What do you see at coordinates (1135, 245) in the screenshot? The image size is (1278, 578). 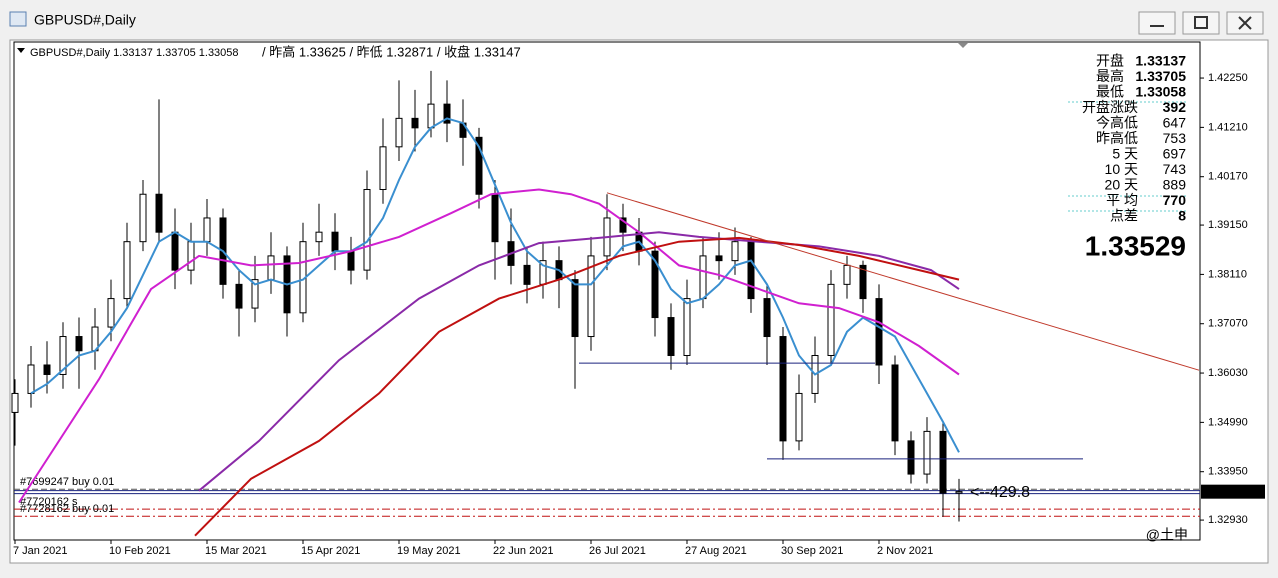 I see `big-price: 1.33529` at bounding box center [1135, 245].